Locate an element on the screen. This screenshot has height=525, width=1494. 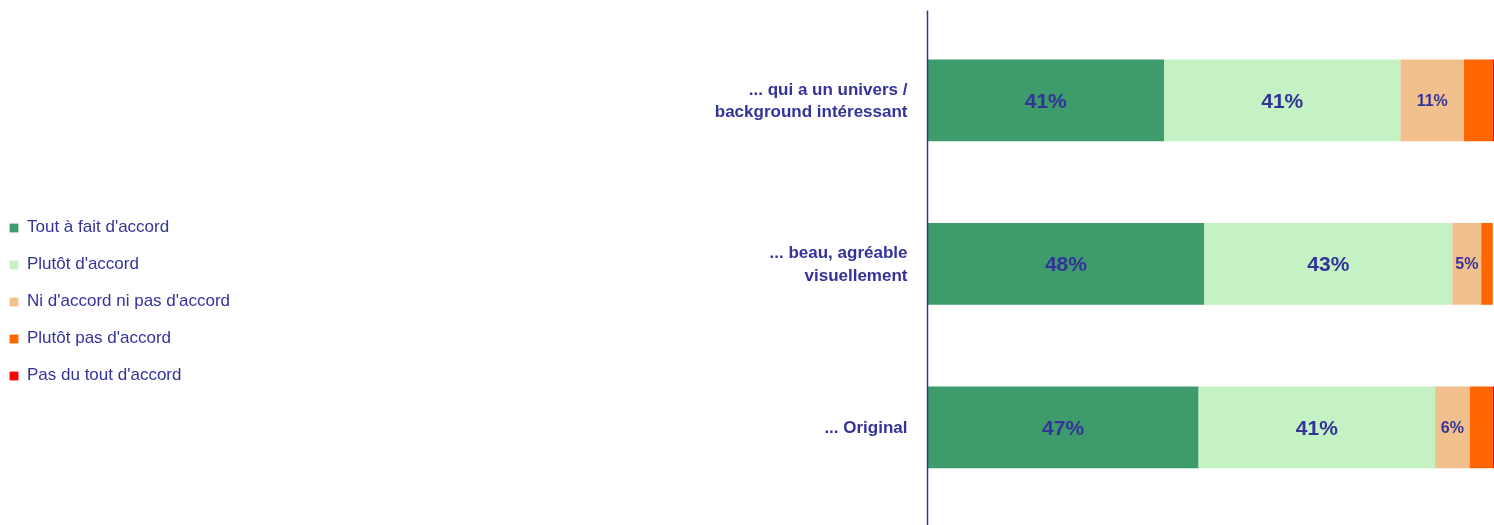
legend-label: Pas du tout d'accord is located at coordinates (104, 375).